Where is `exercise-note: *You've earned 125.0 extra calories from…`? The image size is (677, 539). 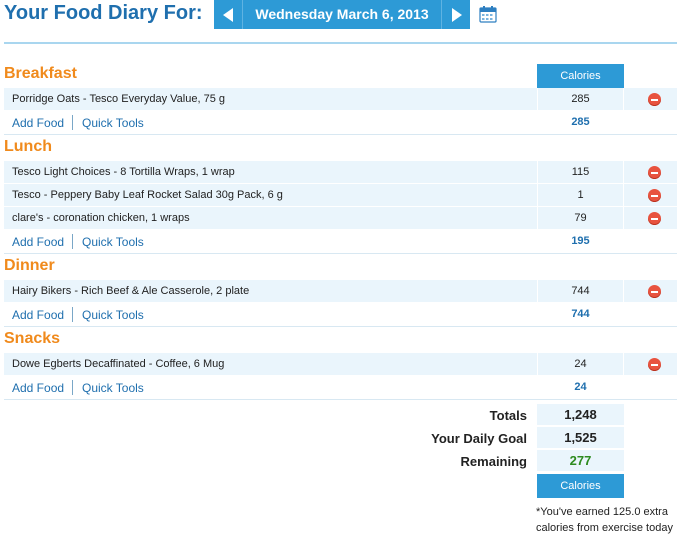
exercise-note: *You've earned 125.0 extra calories from… is located at coordinates (604, 520).